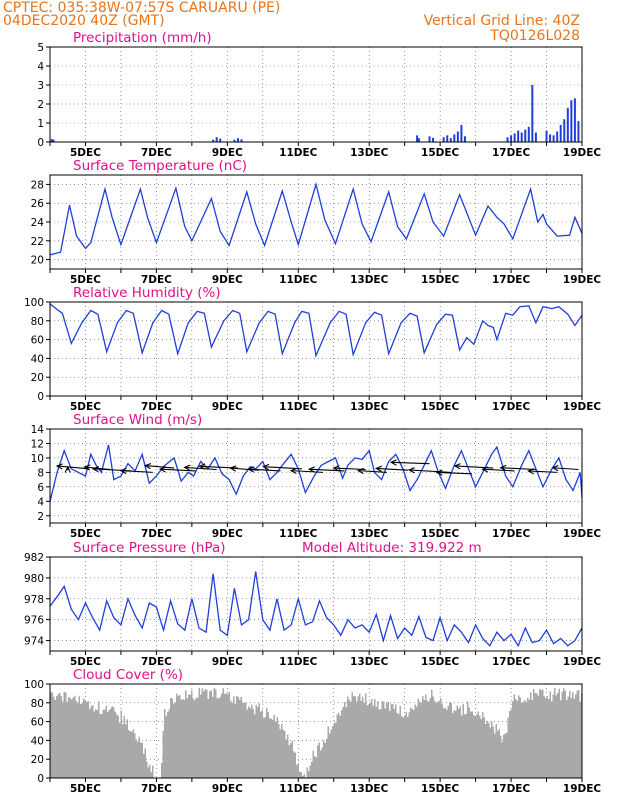  Describe the element at coordinates (84, 21) in the screenshot. I see `header-run-date: 04DEC2020 40Z (GMT)` at that location.